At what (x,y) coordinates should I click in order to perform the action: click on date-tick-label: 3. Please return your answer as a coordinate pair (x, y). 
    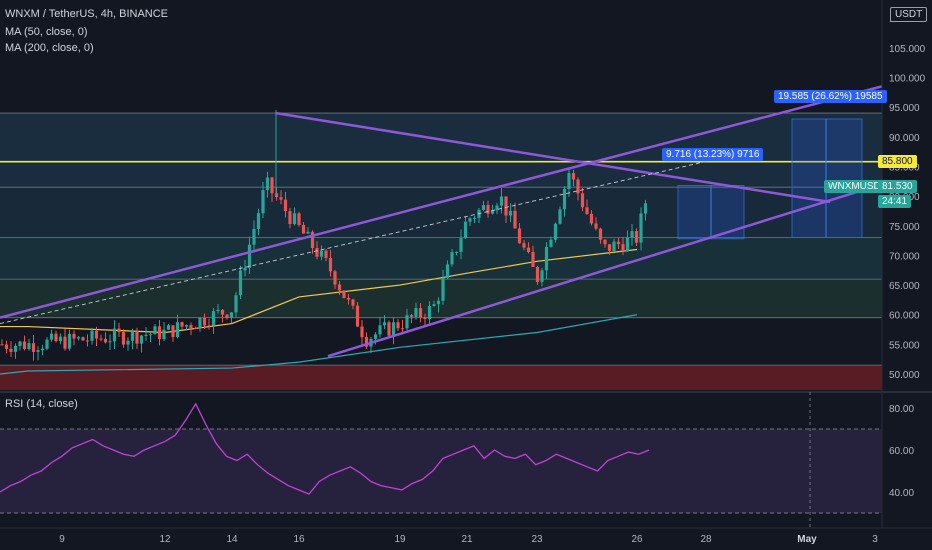
    Looking at the image, I should click on (875, 539).